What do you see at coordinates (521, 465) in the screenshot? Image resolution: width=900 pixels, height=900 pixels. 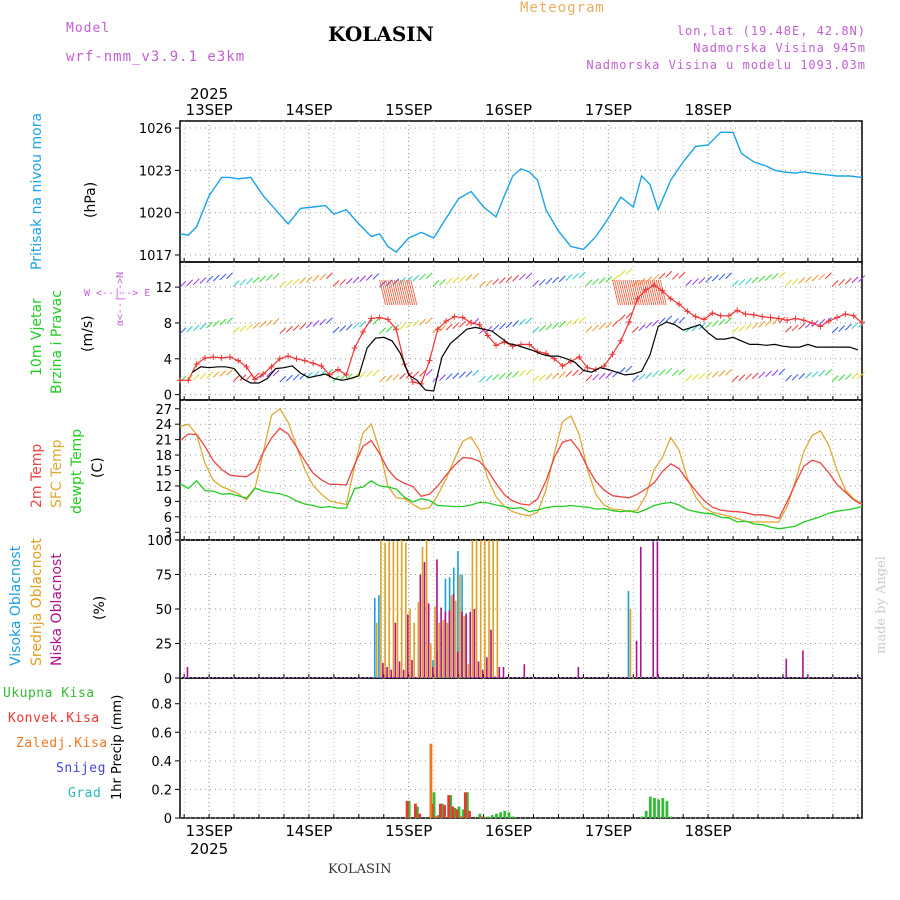 I see `sfc-temp-line` at bounding box center [521, 465].